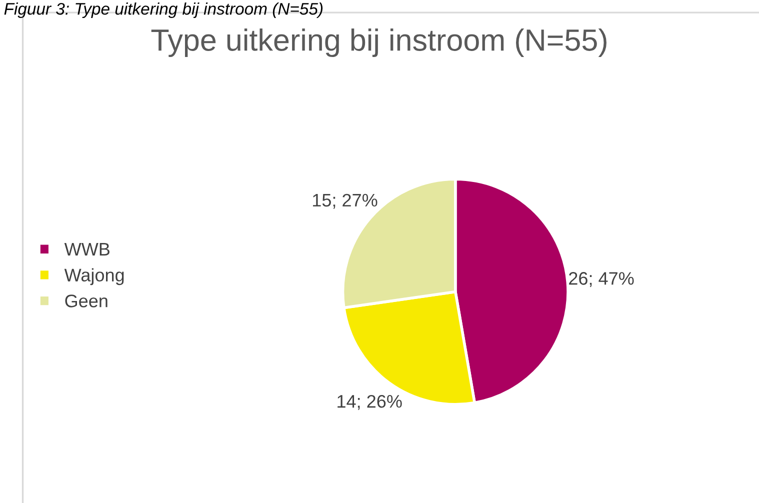 The image size is (759, 503). I want to click on data-label: 14; 26%, so click(370, 402).